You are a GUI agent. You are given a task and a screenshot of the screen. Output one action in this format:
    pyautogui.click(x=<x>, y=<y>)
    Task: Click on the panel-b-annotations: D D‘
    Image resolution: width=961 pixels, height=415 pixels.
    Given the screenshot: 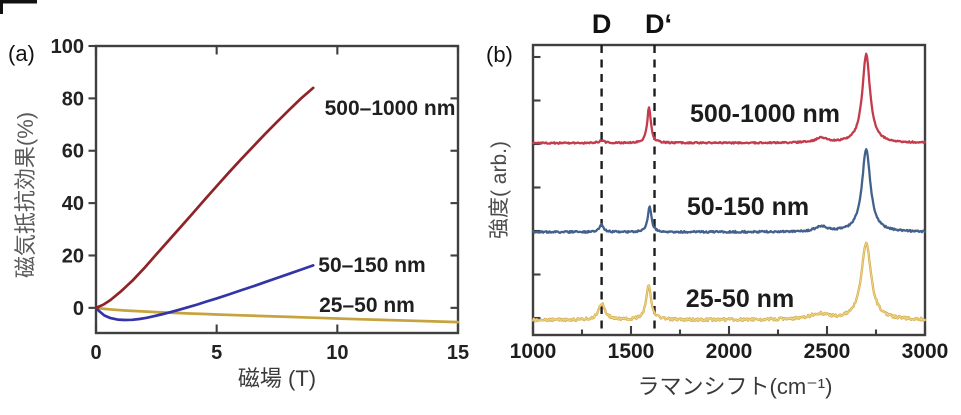 What is the action you would take?
    pyautogui.click(x=632, y=172)
    